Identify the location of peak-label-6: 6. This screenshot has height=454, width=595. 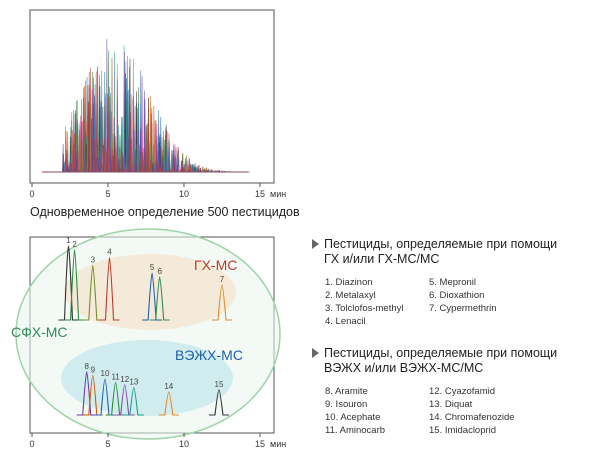
(159, 271).